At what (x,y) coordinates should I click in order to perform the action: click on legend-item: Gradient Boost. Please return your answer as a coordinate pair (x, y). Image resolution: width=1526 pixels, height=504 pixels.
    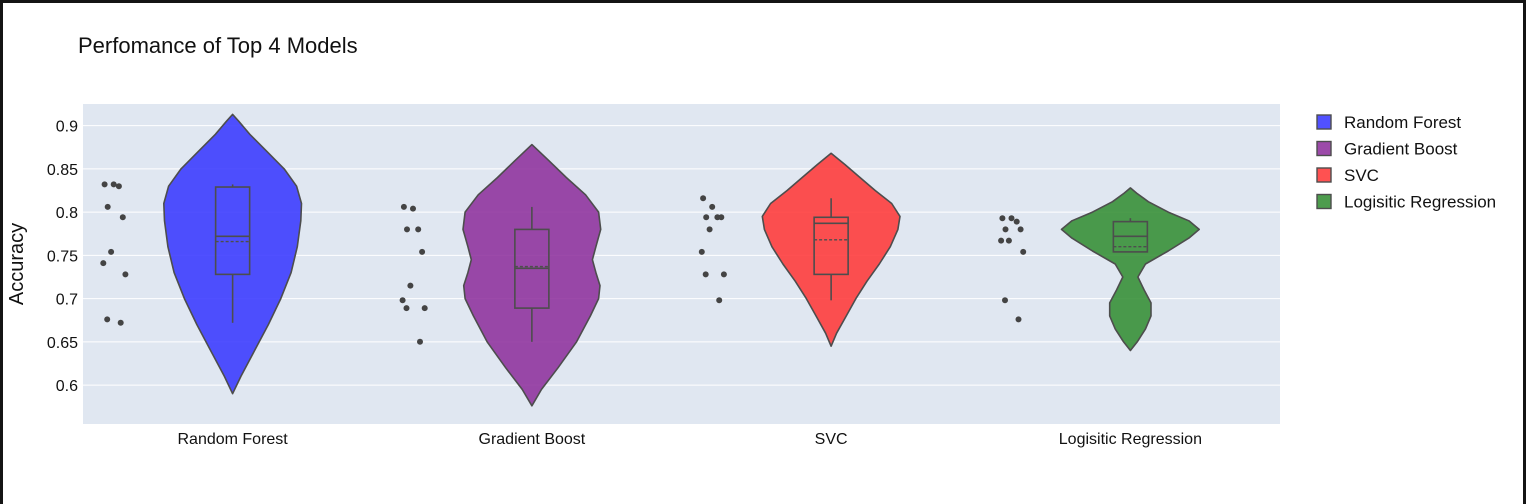
    Looking at the image, I should click on (1387, 149).